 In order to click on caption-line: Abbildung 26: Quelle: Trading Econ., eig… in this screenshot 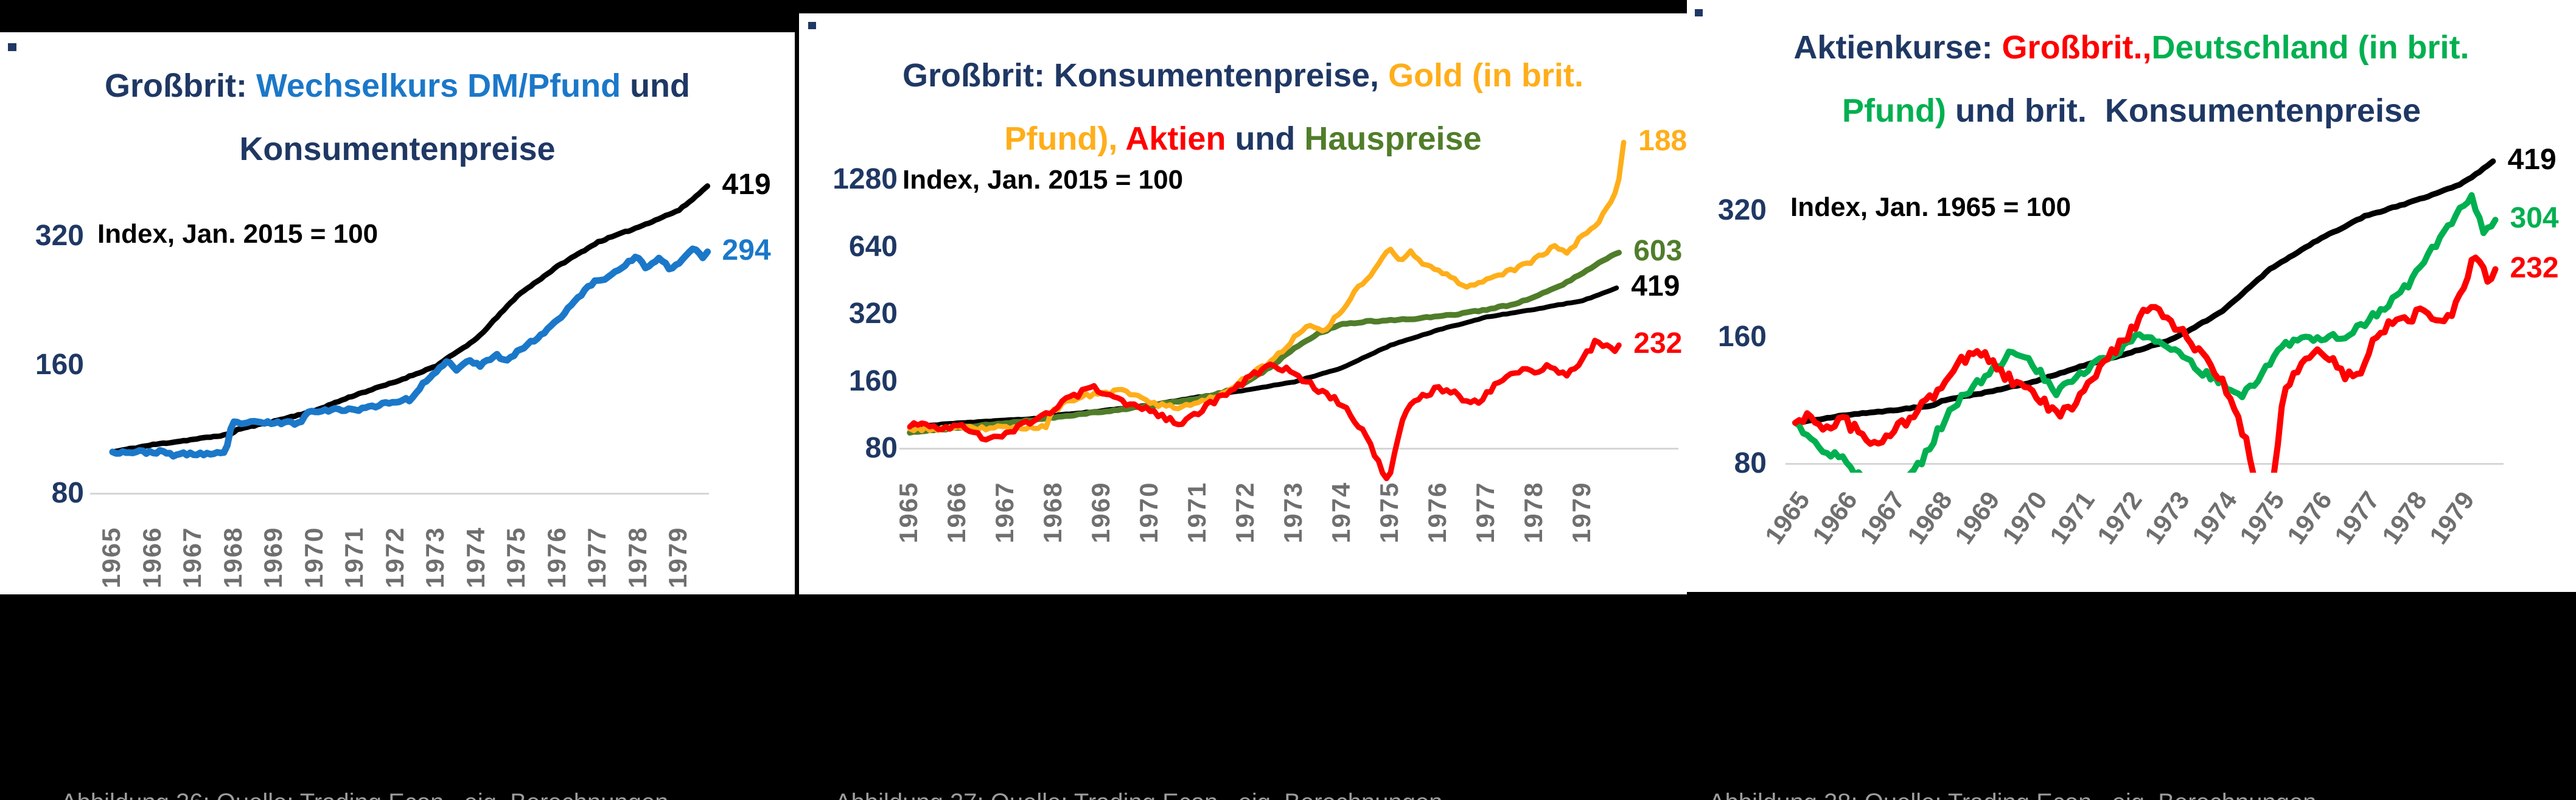, I will do `click(368, 792)`.